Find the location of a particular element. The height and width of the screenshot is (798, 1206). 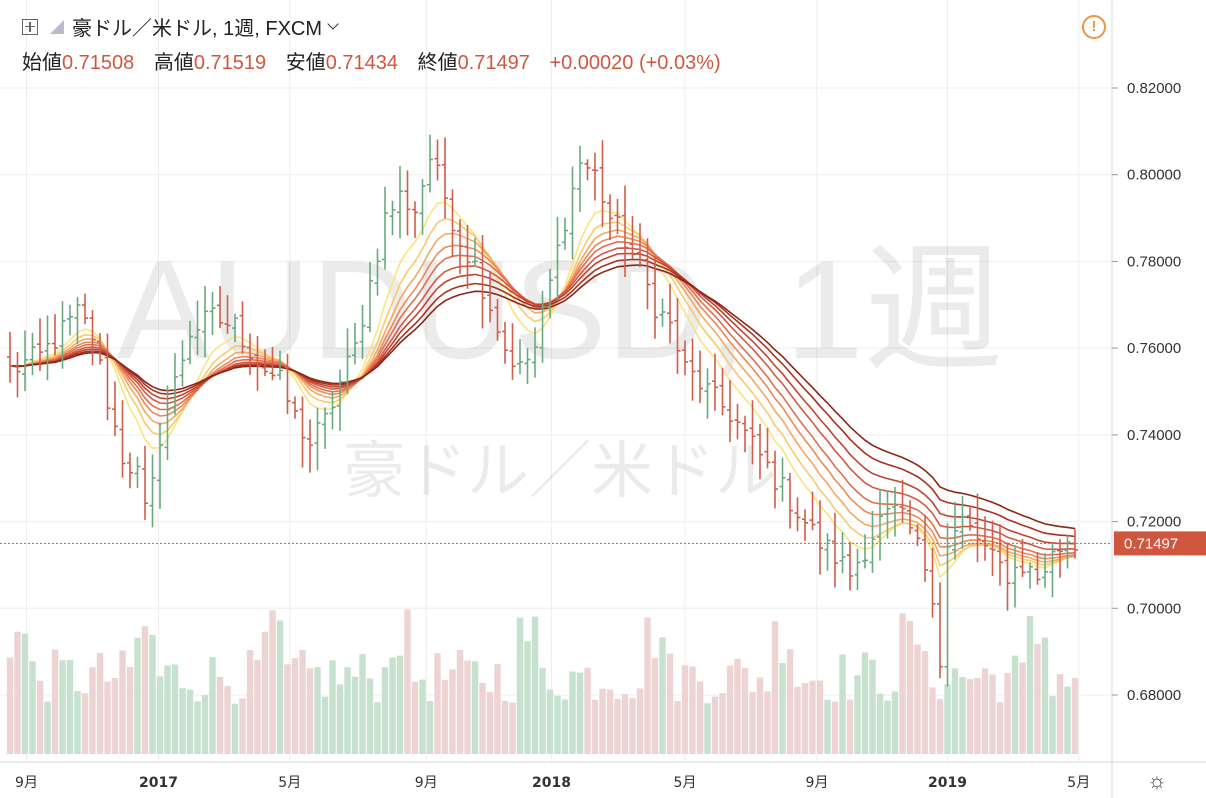

warning-icon: ! is located at coordinates (1094, 27).